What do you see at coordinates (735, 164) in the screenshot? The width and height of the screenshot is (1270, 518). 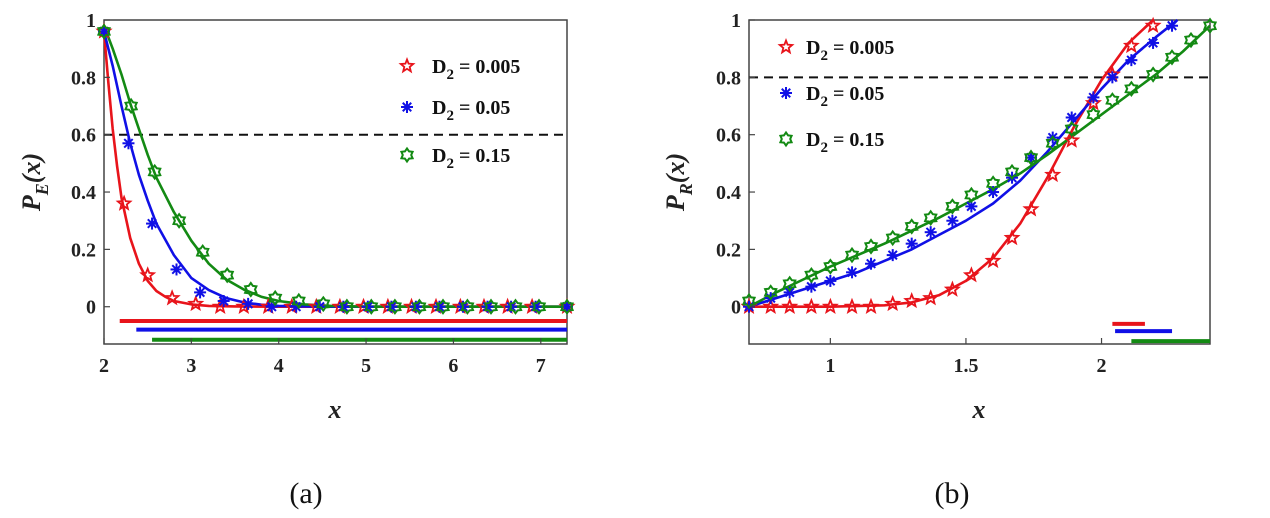 I see `panel-b-y-ticks: 0 0.2 0.4 0.6 0.8 1` at bounding box center [735, 164].